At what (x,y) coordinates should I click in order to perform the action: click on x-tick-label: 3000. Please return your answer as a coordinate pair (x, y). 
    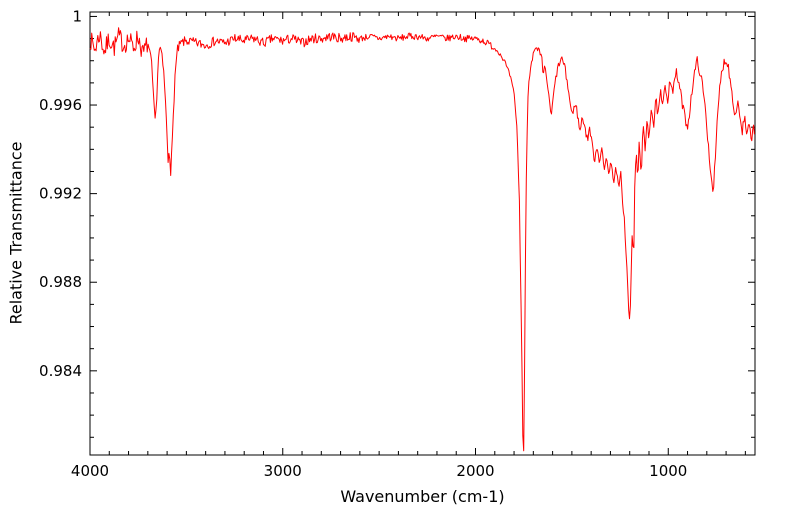
    Looking at the image, I should click on (283, 471).